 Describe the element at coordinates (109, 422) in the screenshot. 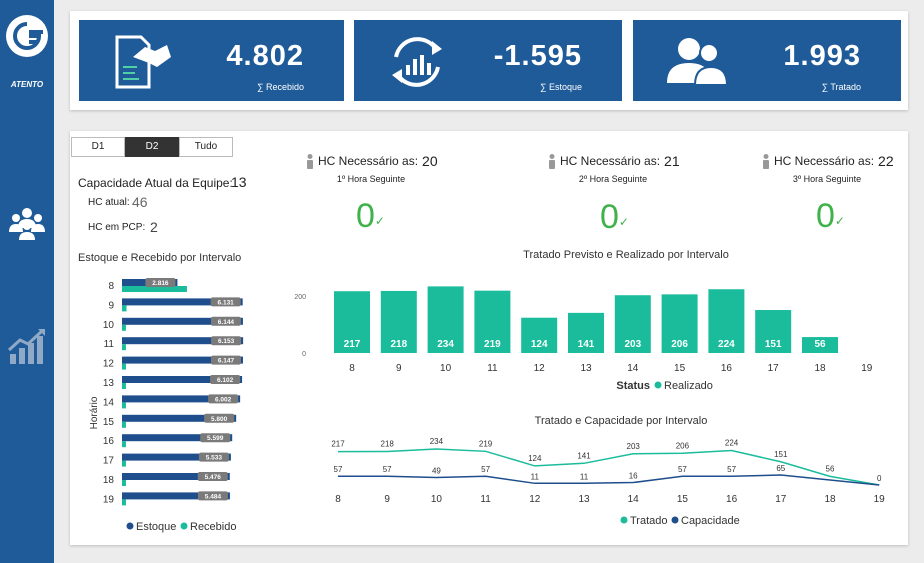

I see `category-label: 15` at that location.